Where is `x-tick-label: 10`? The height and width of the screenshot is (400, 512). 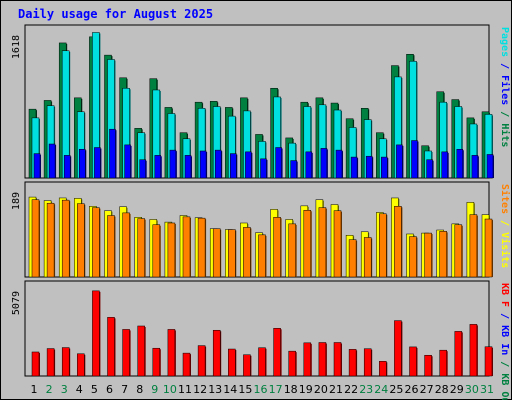
x-tick-label: 10 is located at coordinates (170, 389).